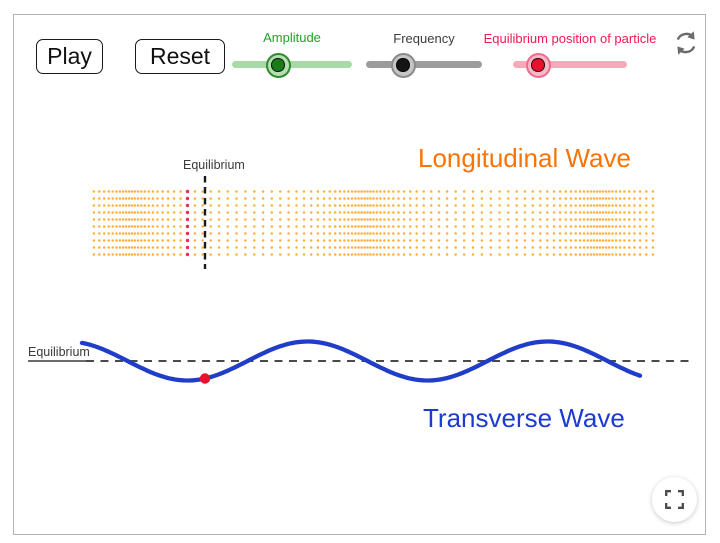 The height and width of the screenshot is (543, 720). I want to click on longitudinal-equilibrium-label: Equilibrium, so click(214, 165).